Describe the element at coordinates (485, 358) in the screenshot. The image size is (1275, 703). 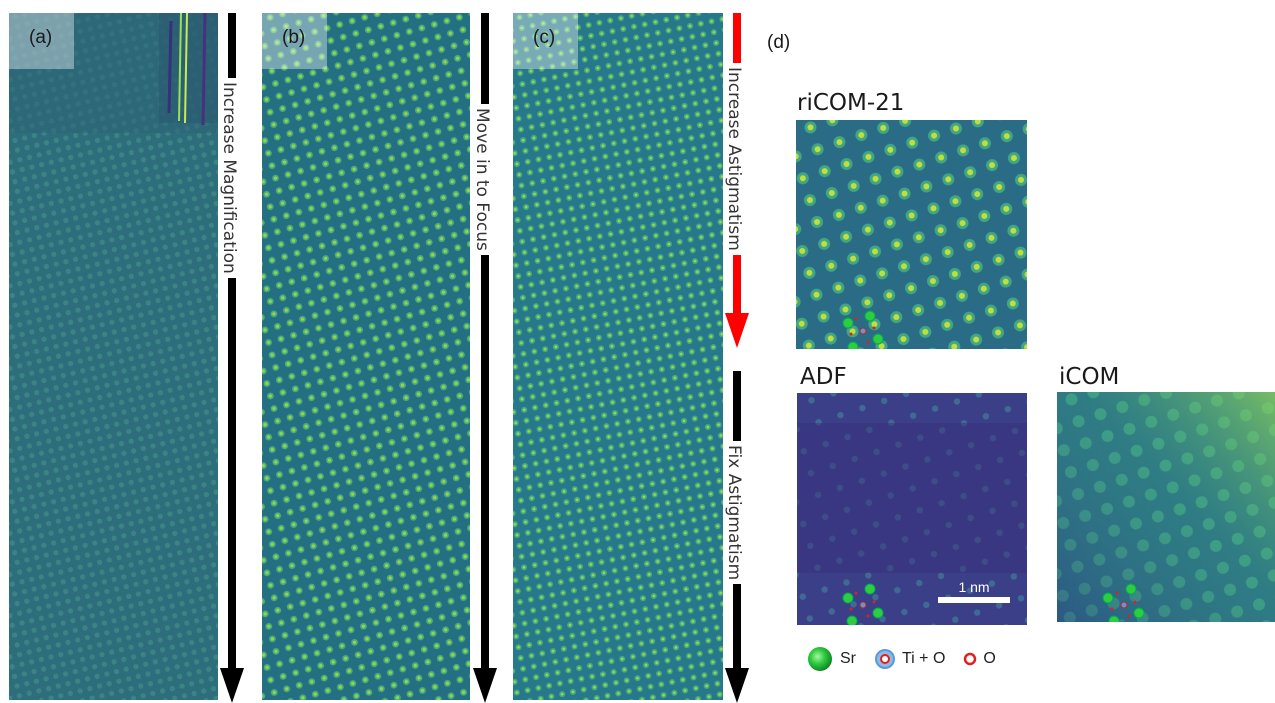
I see `arrow-b` at that location.